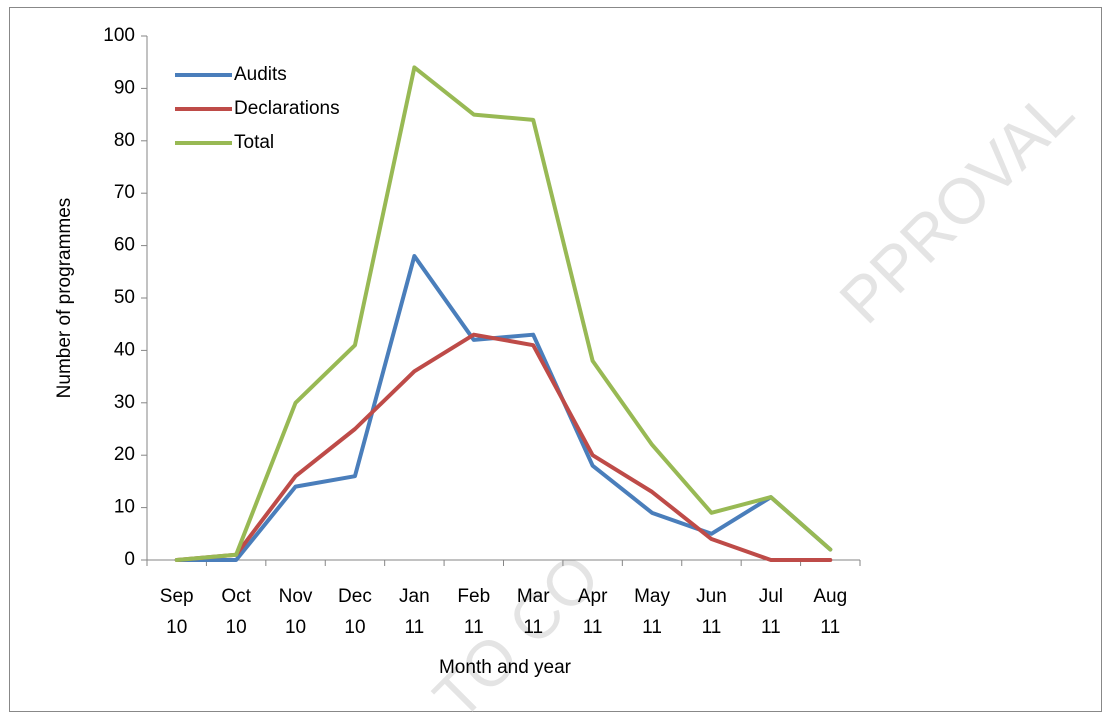  Describe the element at coordinates (124, 402) in the screenshot. I see `y-tick-label: 30` at that location.